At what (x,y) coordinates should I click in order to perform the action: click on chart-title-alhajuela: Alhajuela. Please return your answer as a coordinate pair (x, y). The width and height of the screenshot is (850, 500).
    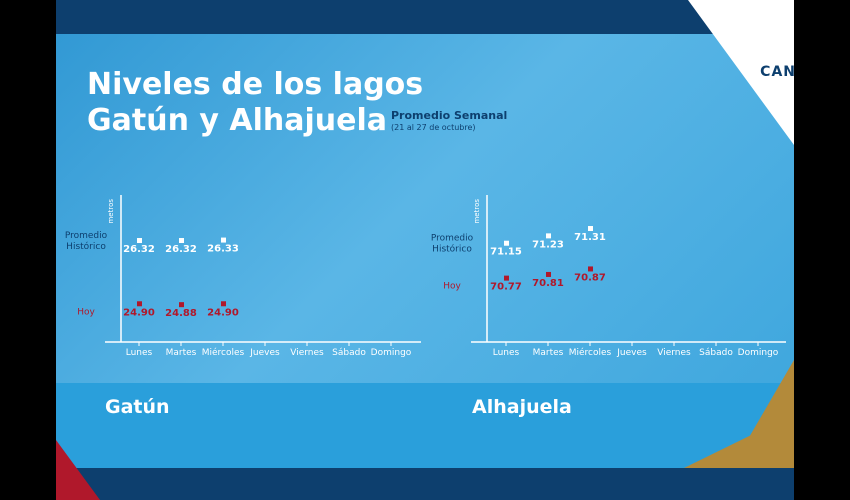
    Looking at the image, I should click on (522, 407).